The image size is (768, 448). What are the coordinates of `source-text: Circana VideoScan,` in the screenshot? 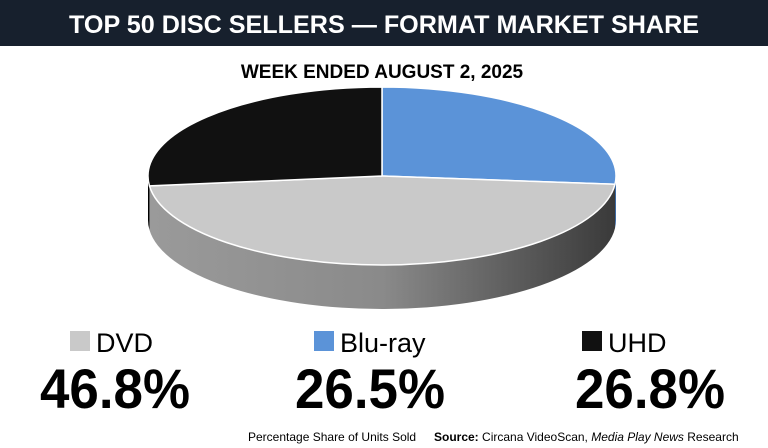 It's located at (535, 437).